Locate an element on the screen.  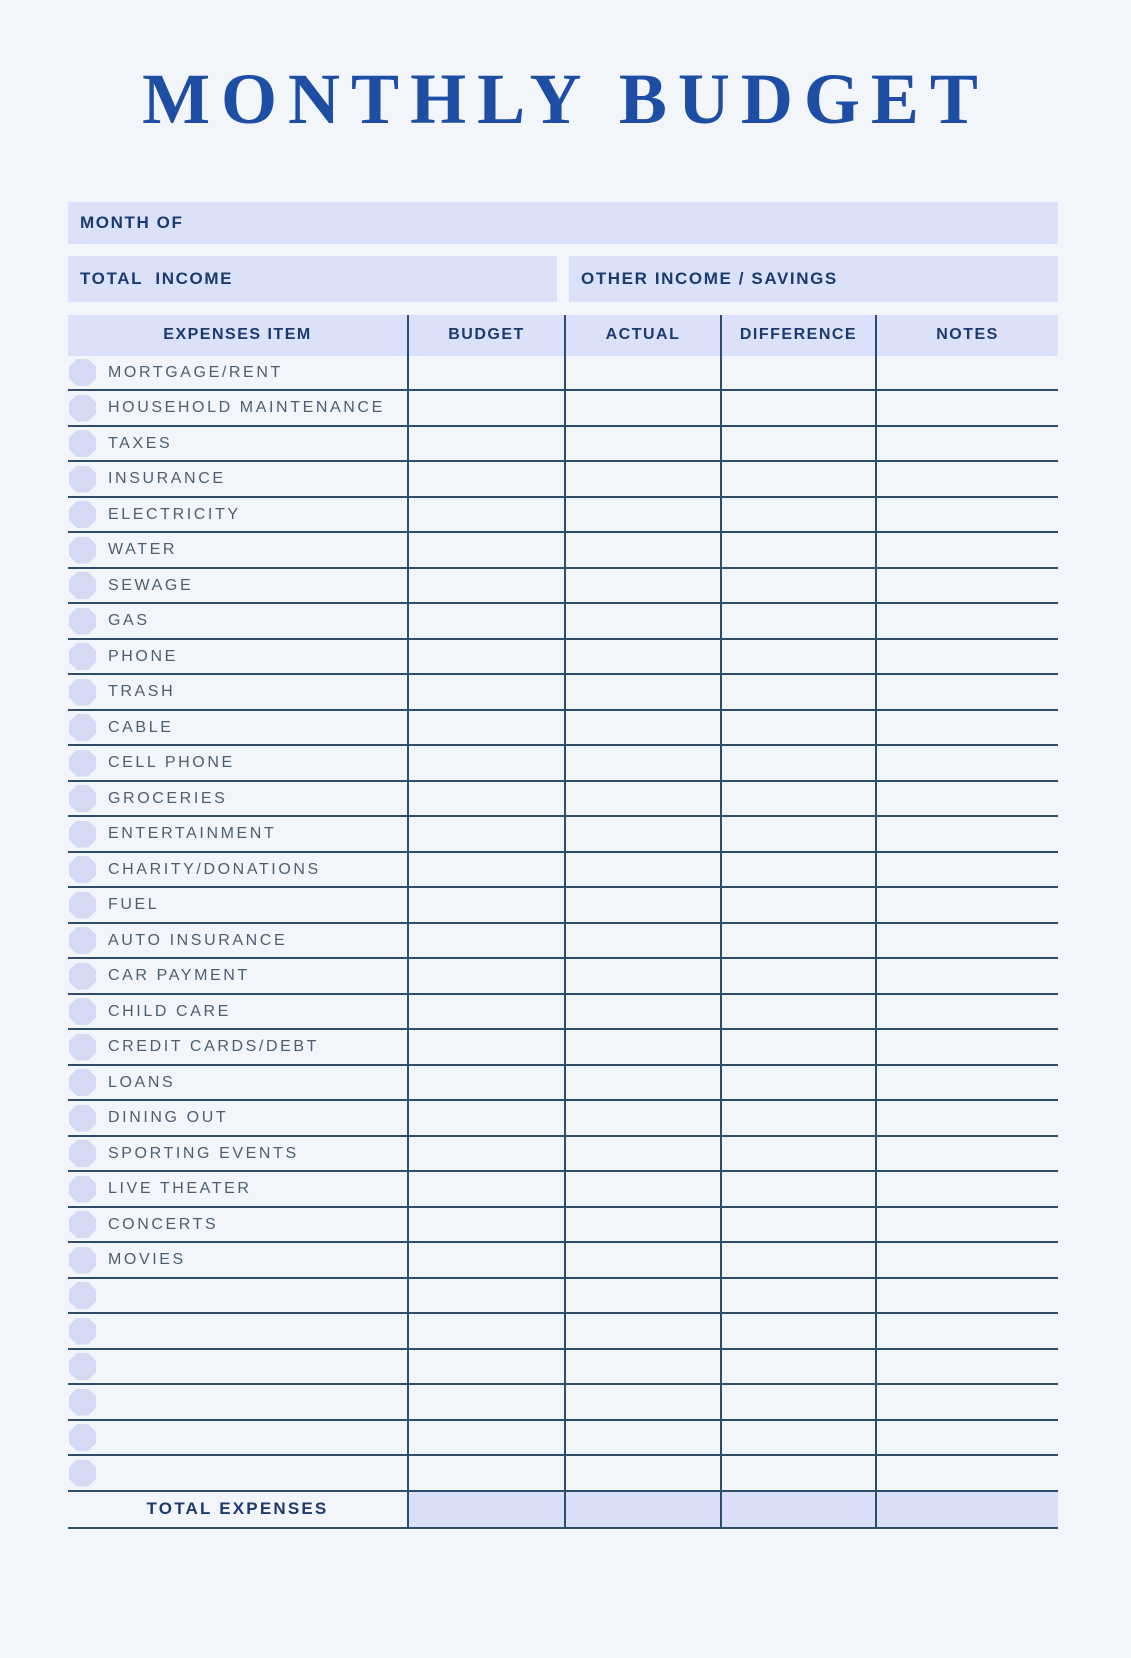
other-income-savings-field: OTHER INCOME / SAVINGS is located at coordinates (813, 278).